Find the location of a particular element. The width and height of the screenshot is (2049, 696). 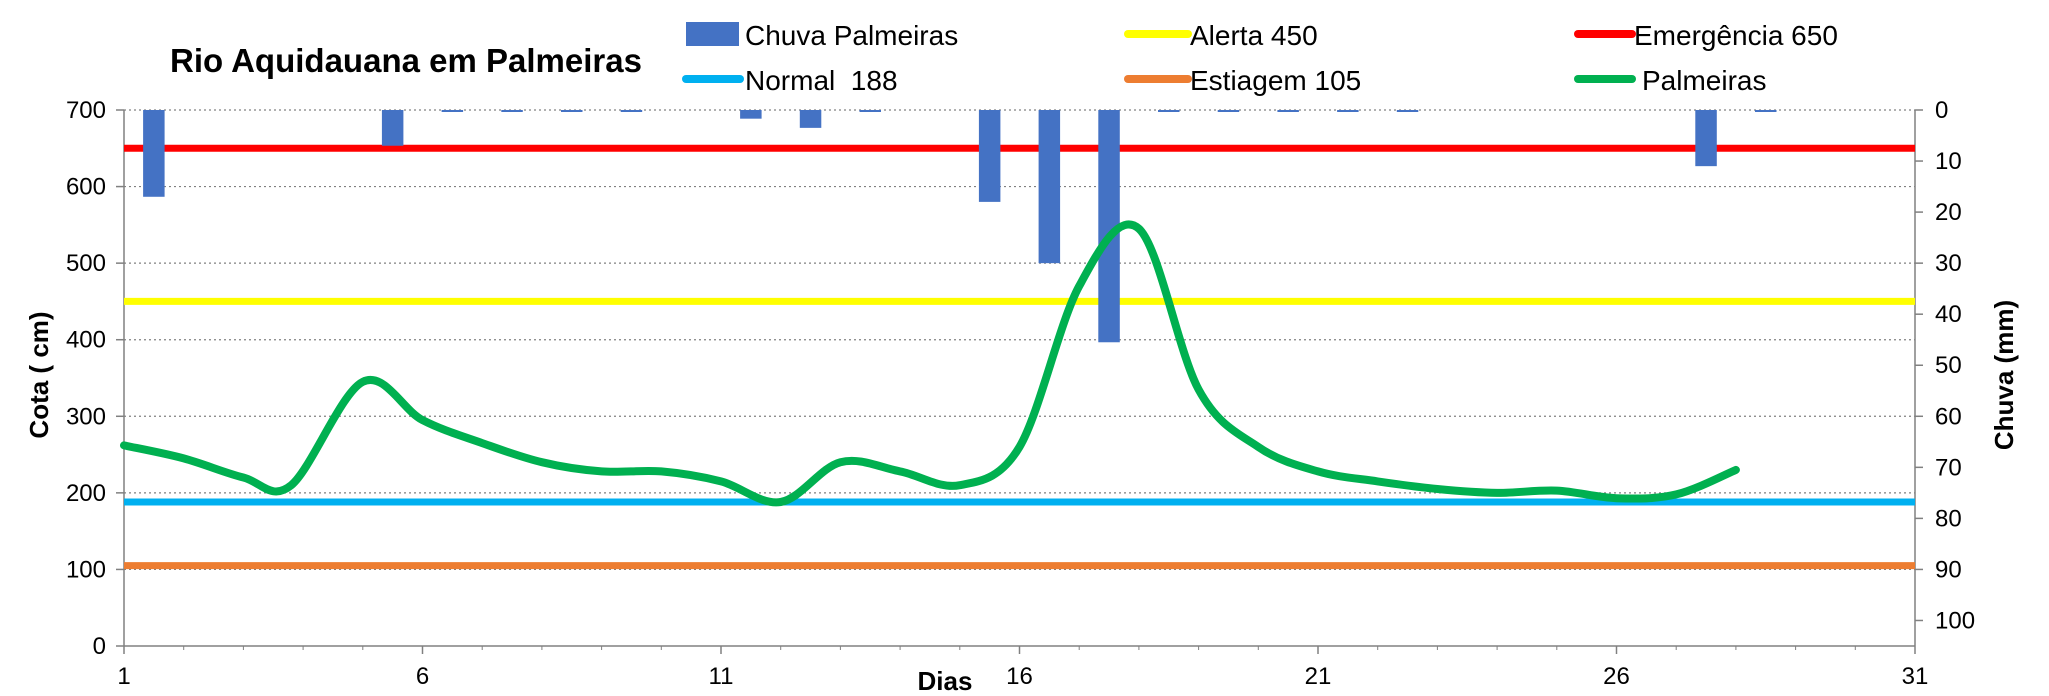

y-tick-label: 500 is located at coordinates (86, 263).